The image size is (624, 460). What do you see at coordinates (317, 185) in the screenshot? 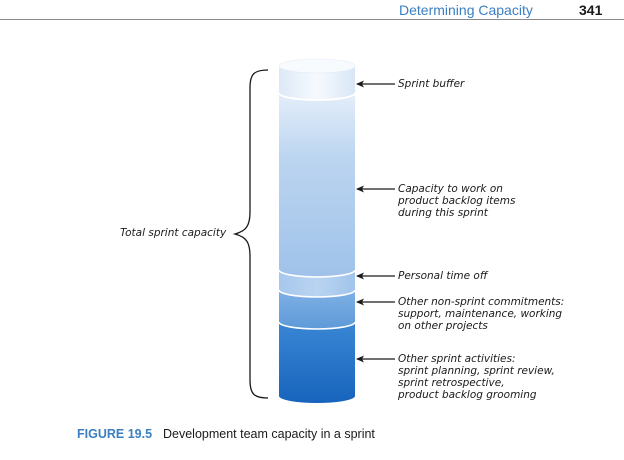
I see `segment-capacity-backlog` at bounding box center [317, 185].